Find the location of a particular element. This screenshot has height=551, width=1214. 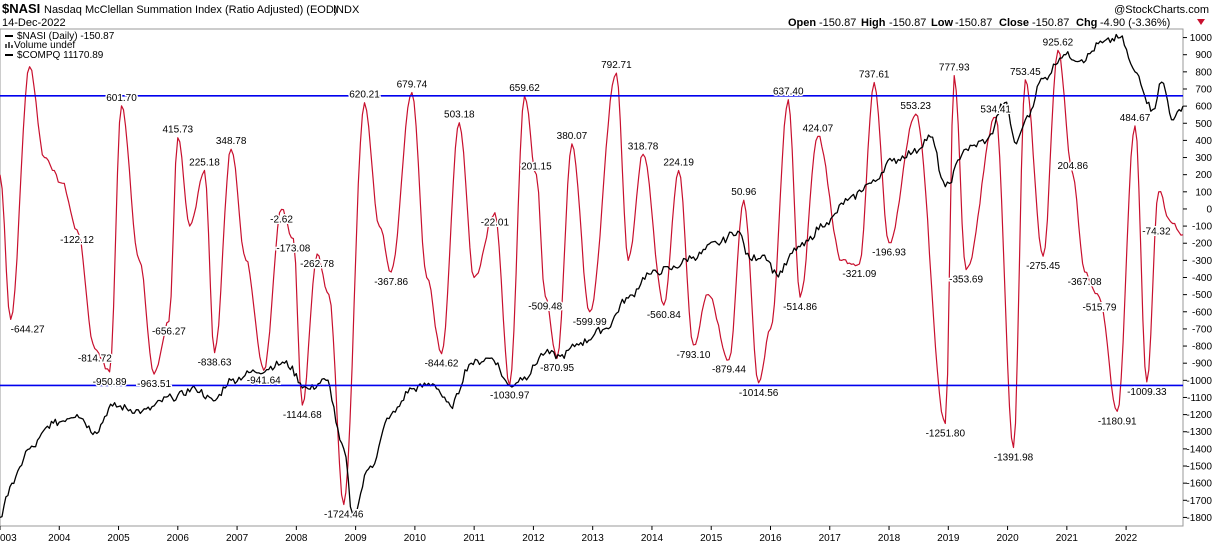

data-label: 204.86 is located at coordinates (1072, 166).